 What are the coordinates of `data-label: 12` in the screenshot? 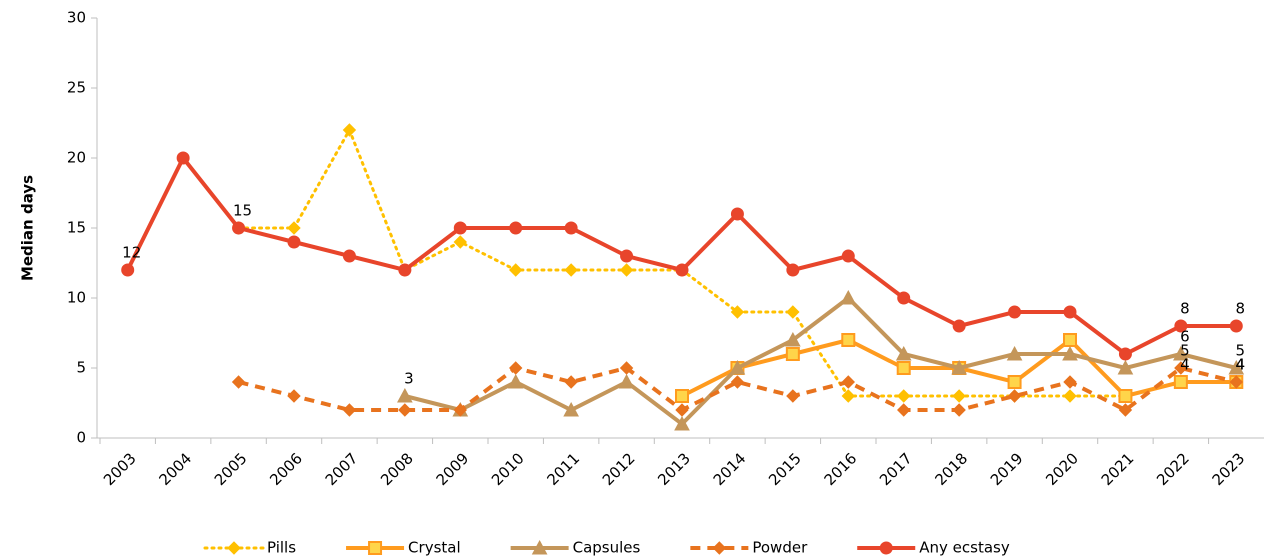 It's located at (131, 253).